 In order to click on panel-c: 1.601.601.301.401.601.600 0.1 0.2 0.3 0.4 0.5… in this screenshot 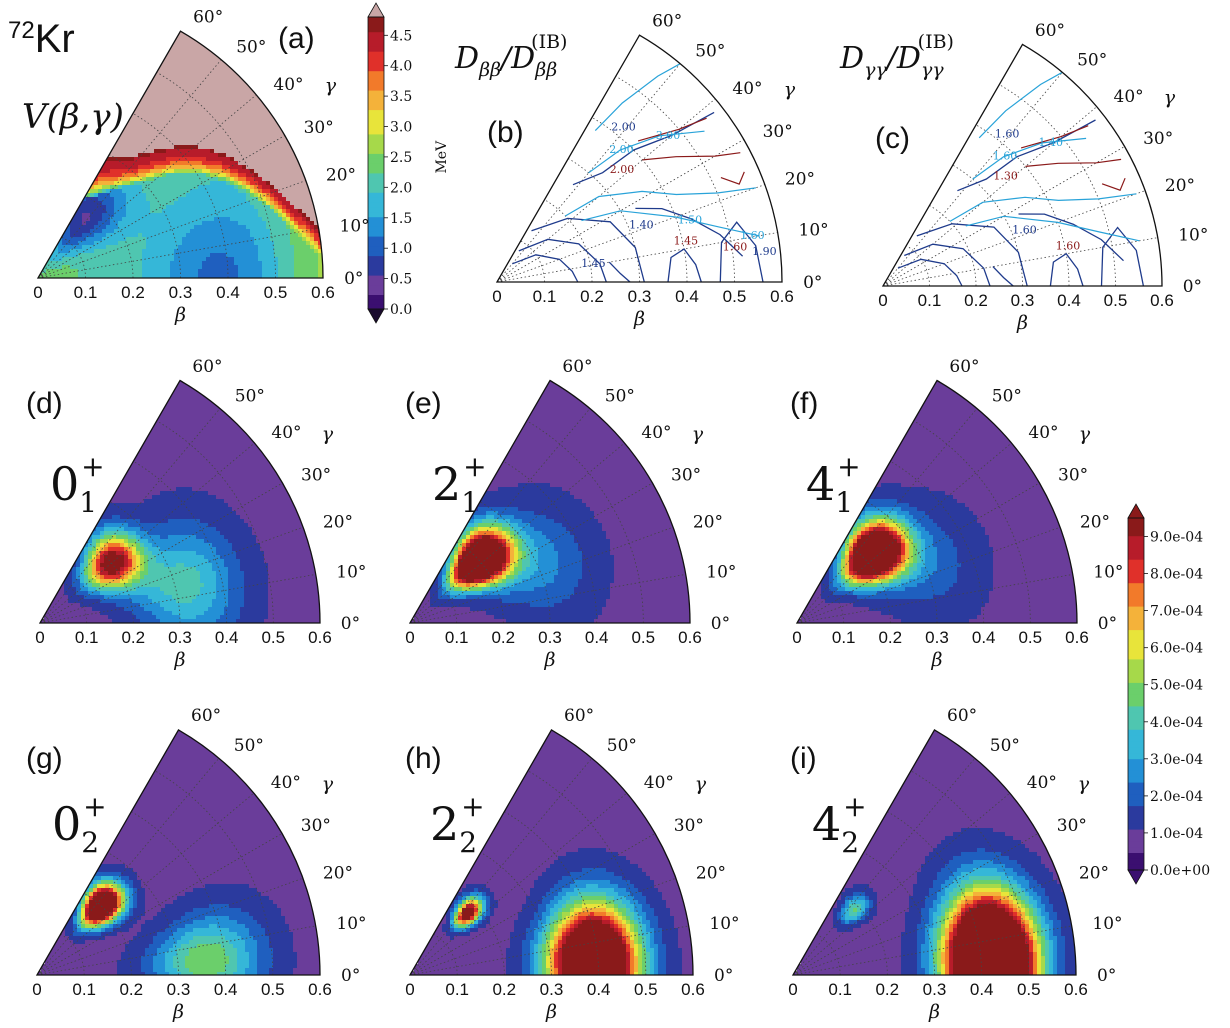, I will do `click(1041, 177)`.